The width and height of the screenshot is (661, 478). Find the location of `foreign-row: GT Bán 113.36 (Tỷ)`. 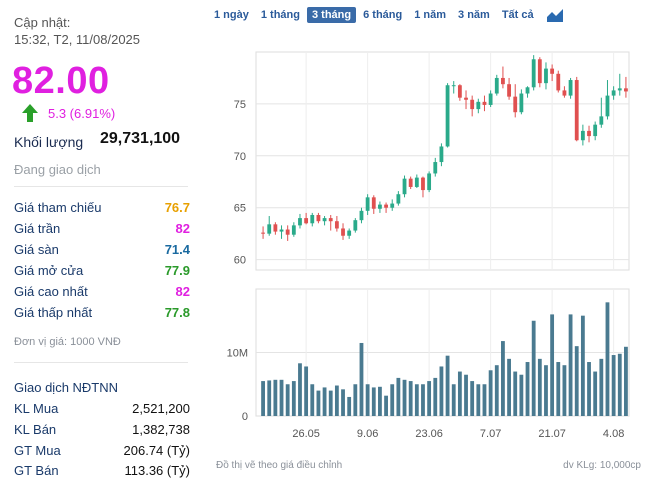

foreign-row: GT Bán 113.36 (Tỷ) is located at coordinates (102, 470).